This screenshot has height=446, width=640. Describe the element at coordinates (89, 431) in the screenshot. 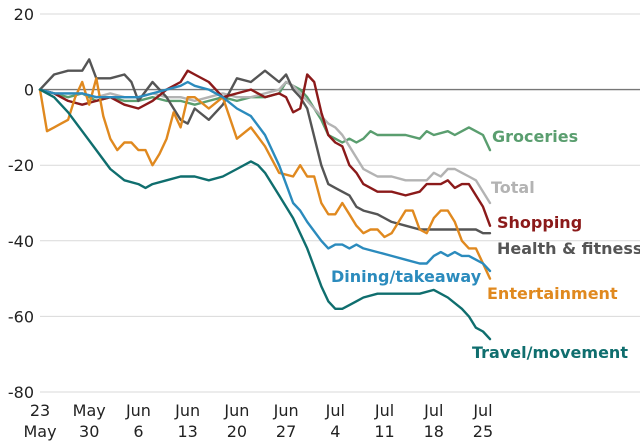

I see `x-tick-label: 30` at that location.